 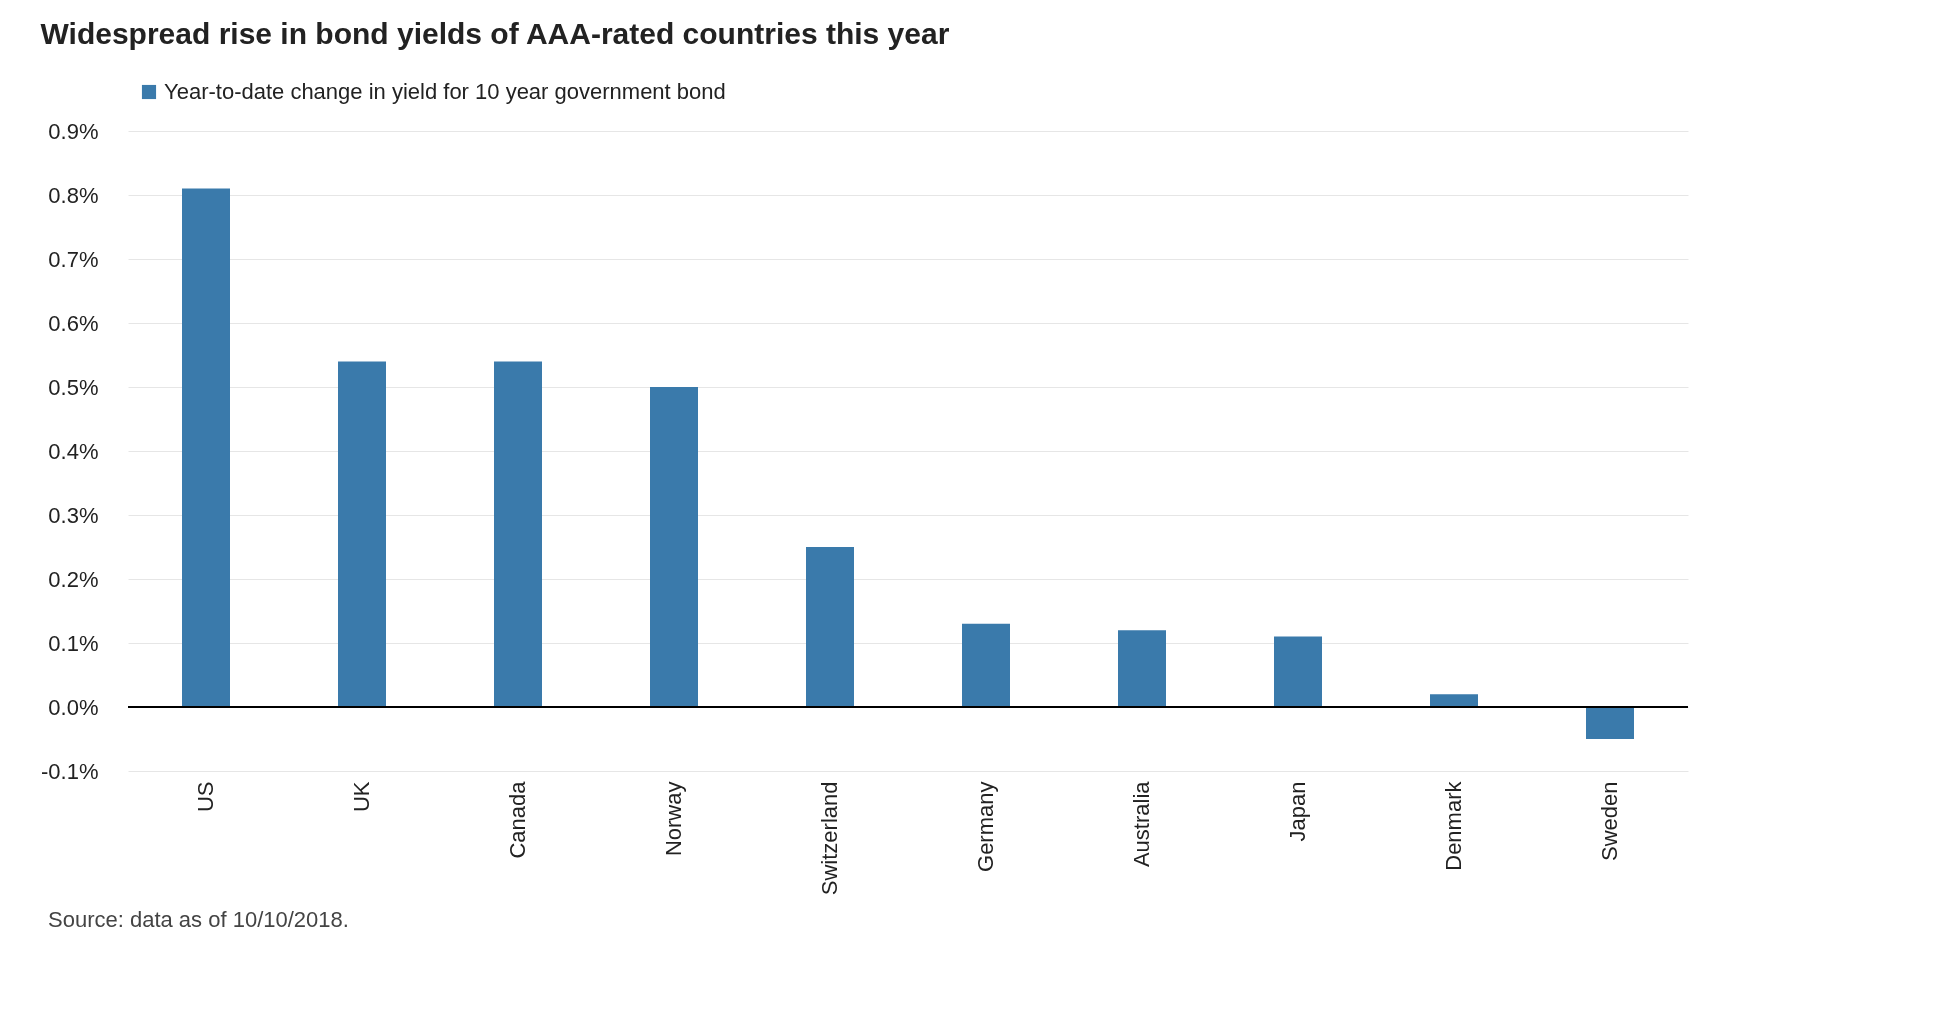 What do you see at coordinates (205, 797) in the screenshot?
I see `x-tick-label: US` at bounding box center [205, 797].